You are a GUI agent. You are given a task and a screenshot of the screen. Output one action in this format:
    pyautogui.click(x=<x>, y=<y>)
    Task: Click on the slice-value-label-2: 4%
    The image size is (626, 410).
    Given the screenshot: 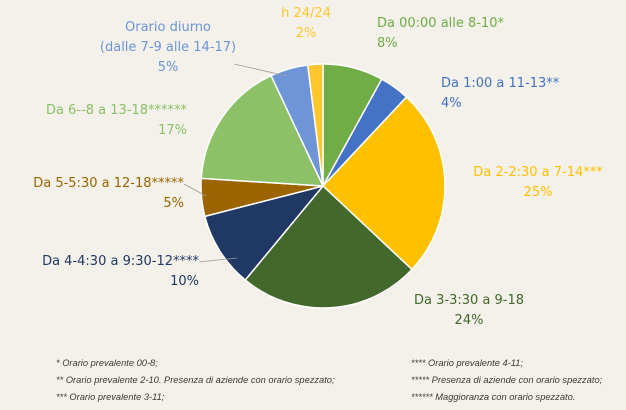 What is the action you would take?
    pyautogui.click(x=451, y=103)
    